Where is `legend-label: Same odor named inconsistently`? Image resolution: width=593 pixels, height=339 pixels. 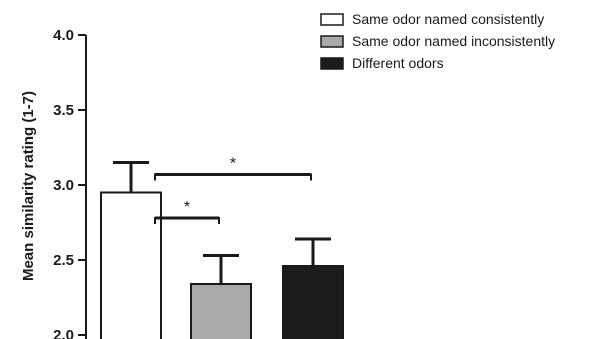
legend-label: Same odor named inconsistently is located at coordinates (453, 41).